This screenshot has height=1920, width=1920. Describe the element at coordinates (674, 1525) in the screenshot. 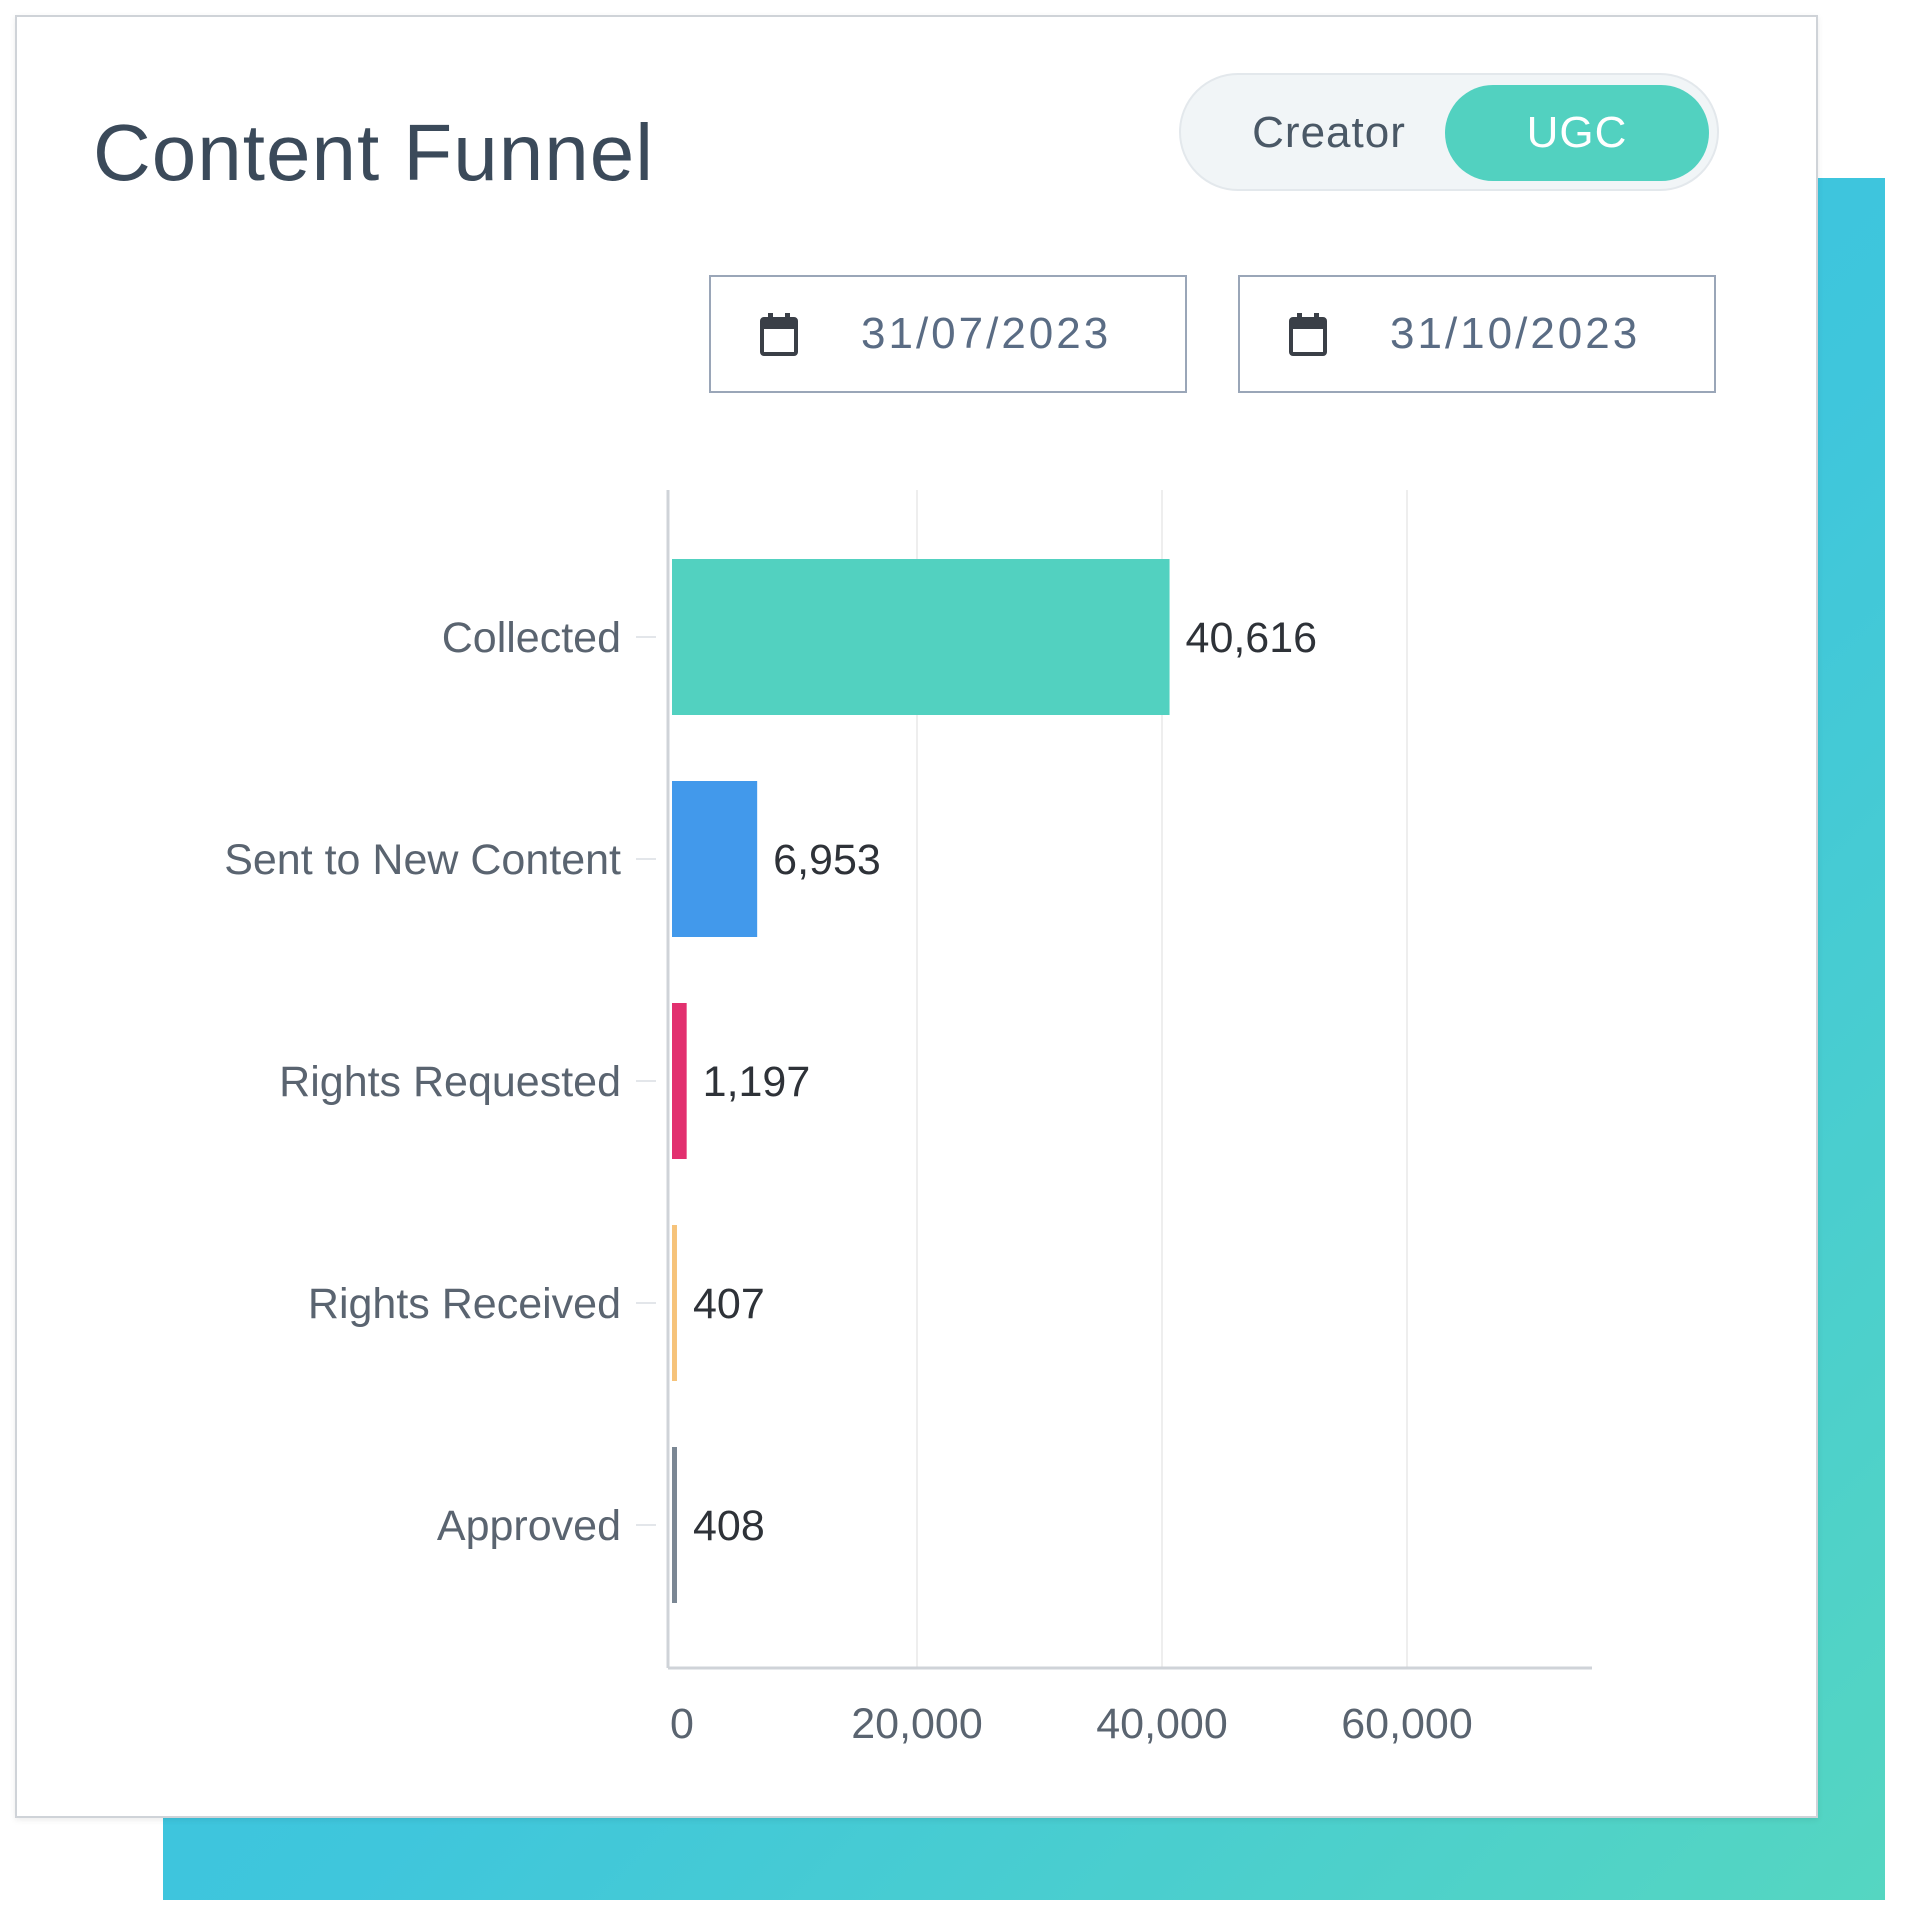

I see `bar-approved` at that location.